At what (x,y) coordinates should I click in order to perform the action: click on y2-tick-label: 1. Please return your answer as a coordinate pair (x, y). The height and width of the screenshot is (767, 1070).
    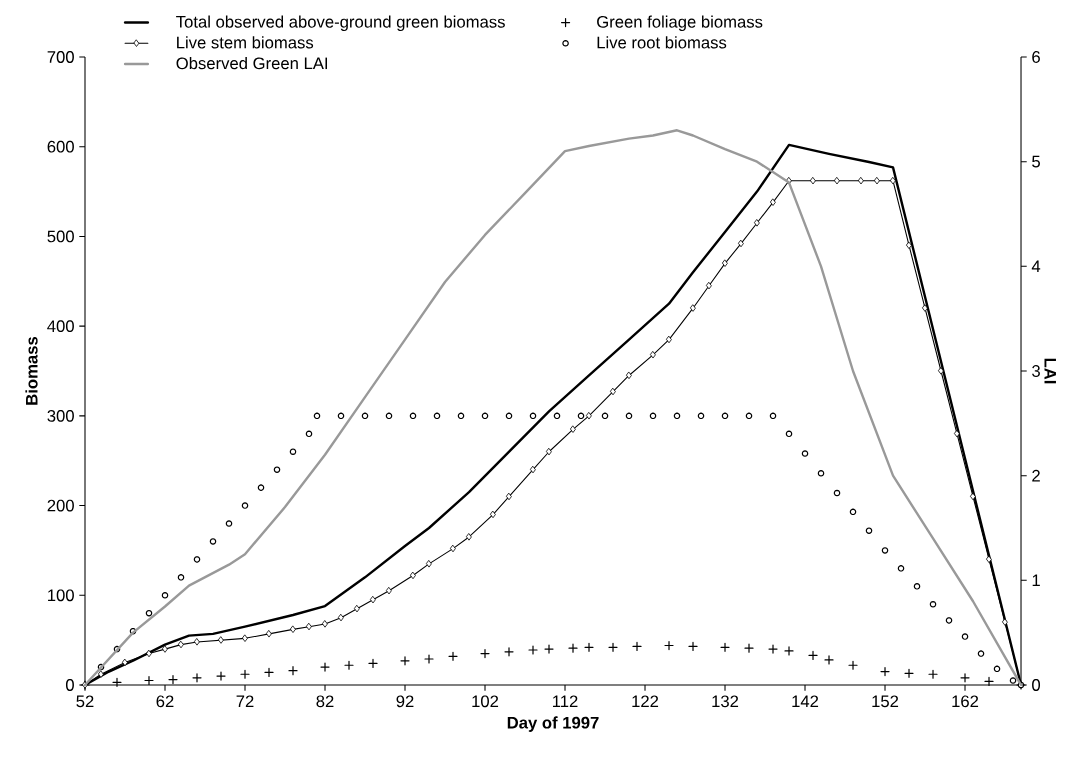
    Looking at the image, I should click on (1036, 580).